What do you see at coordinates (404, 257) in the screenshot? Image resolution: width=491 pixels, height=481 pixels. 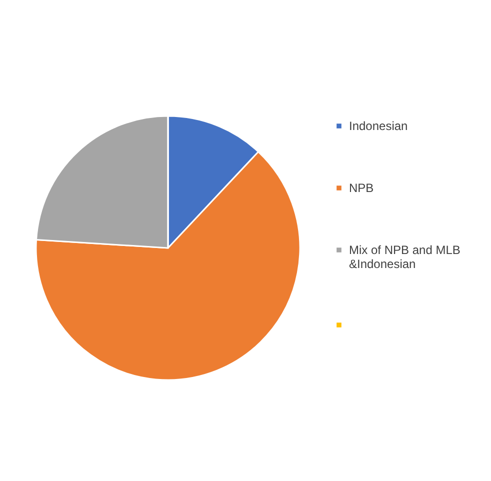 I see `legend-label: Mix of NPB and MLB &Indonesian` at bounding box center [404, 257].